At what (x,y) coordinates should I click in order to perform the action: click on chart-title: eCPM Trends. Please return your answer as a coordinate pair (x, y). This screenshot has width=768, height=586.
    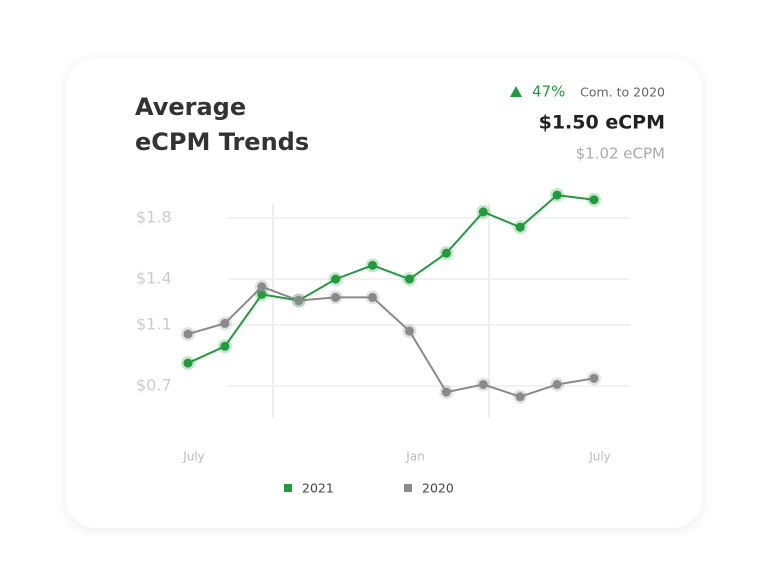
    Looking at the image, I should click on (222, 142).